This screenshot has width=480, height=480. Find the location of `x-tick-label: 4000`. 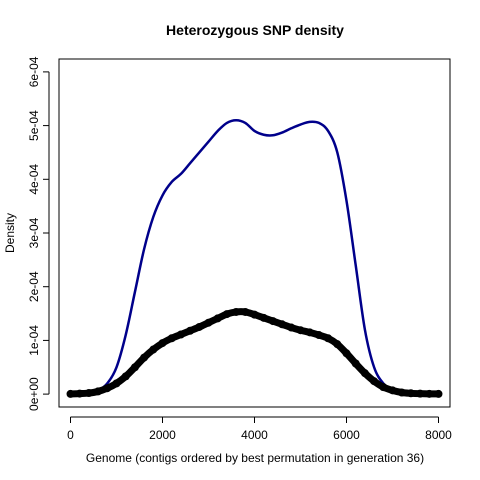

x-tick-label: 4000 is located at coordinates (254, 435).